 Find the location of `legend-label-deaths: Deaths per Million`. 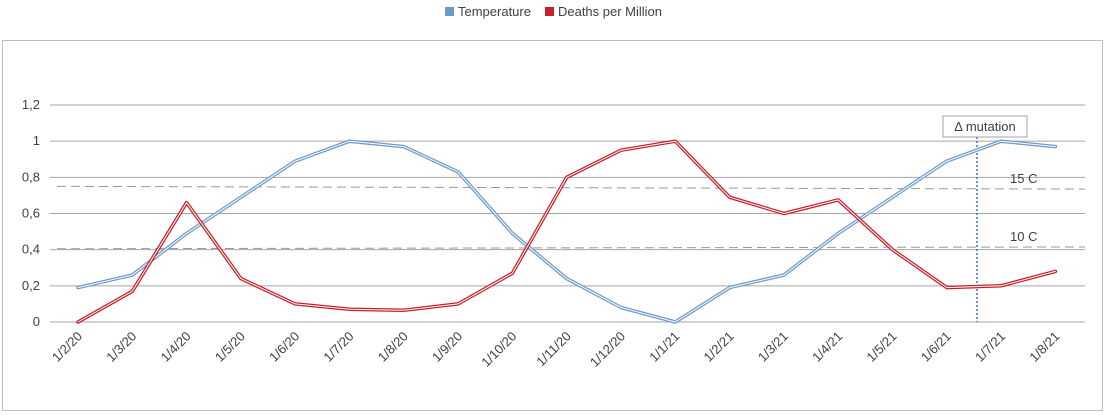

legend-label-deaths: Deaths per Million is located at coordinates (610, 11).